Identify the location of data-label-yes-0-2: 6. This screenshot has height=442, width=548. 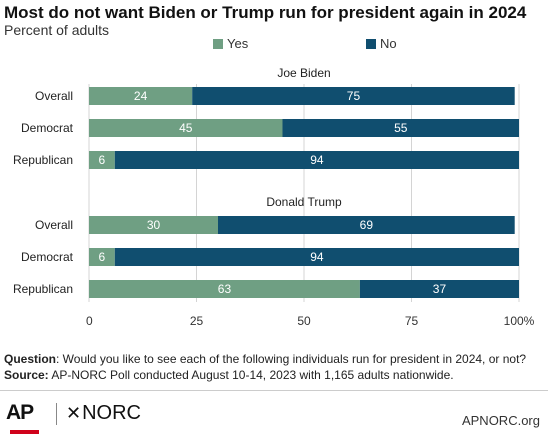
(102, 160).